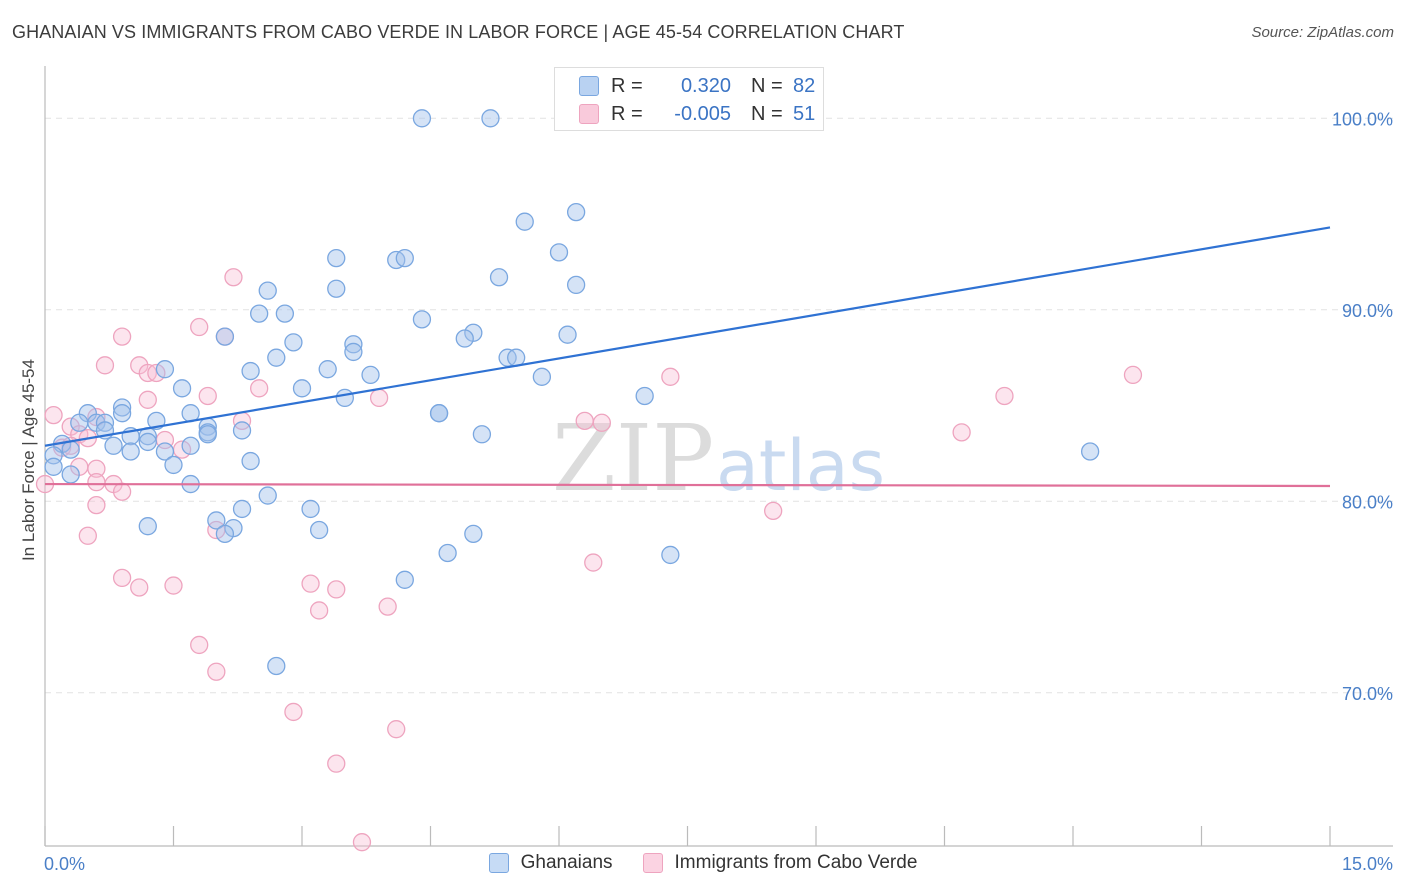  What do you see at coordinates (804, 113) in the screenshot?
I see `legend-n-value: 51` at bounding box center [804, 113].